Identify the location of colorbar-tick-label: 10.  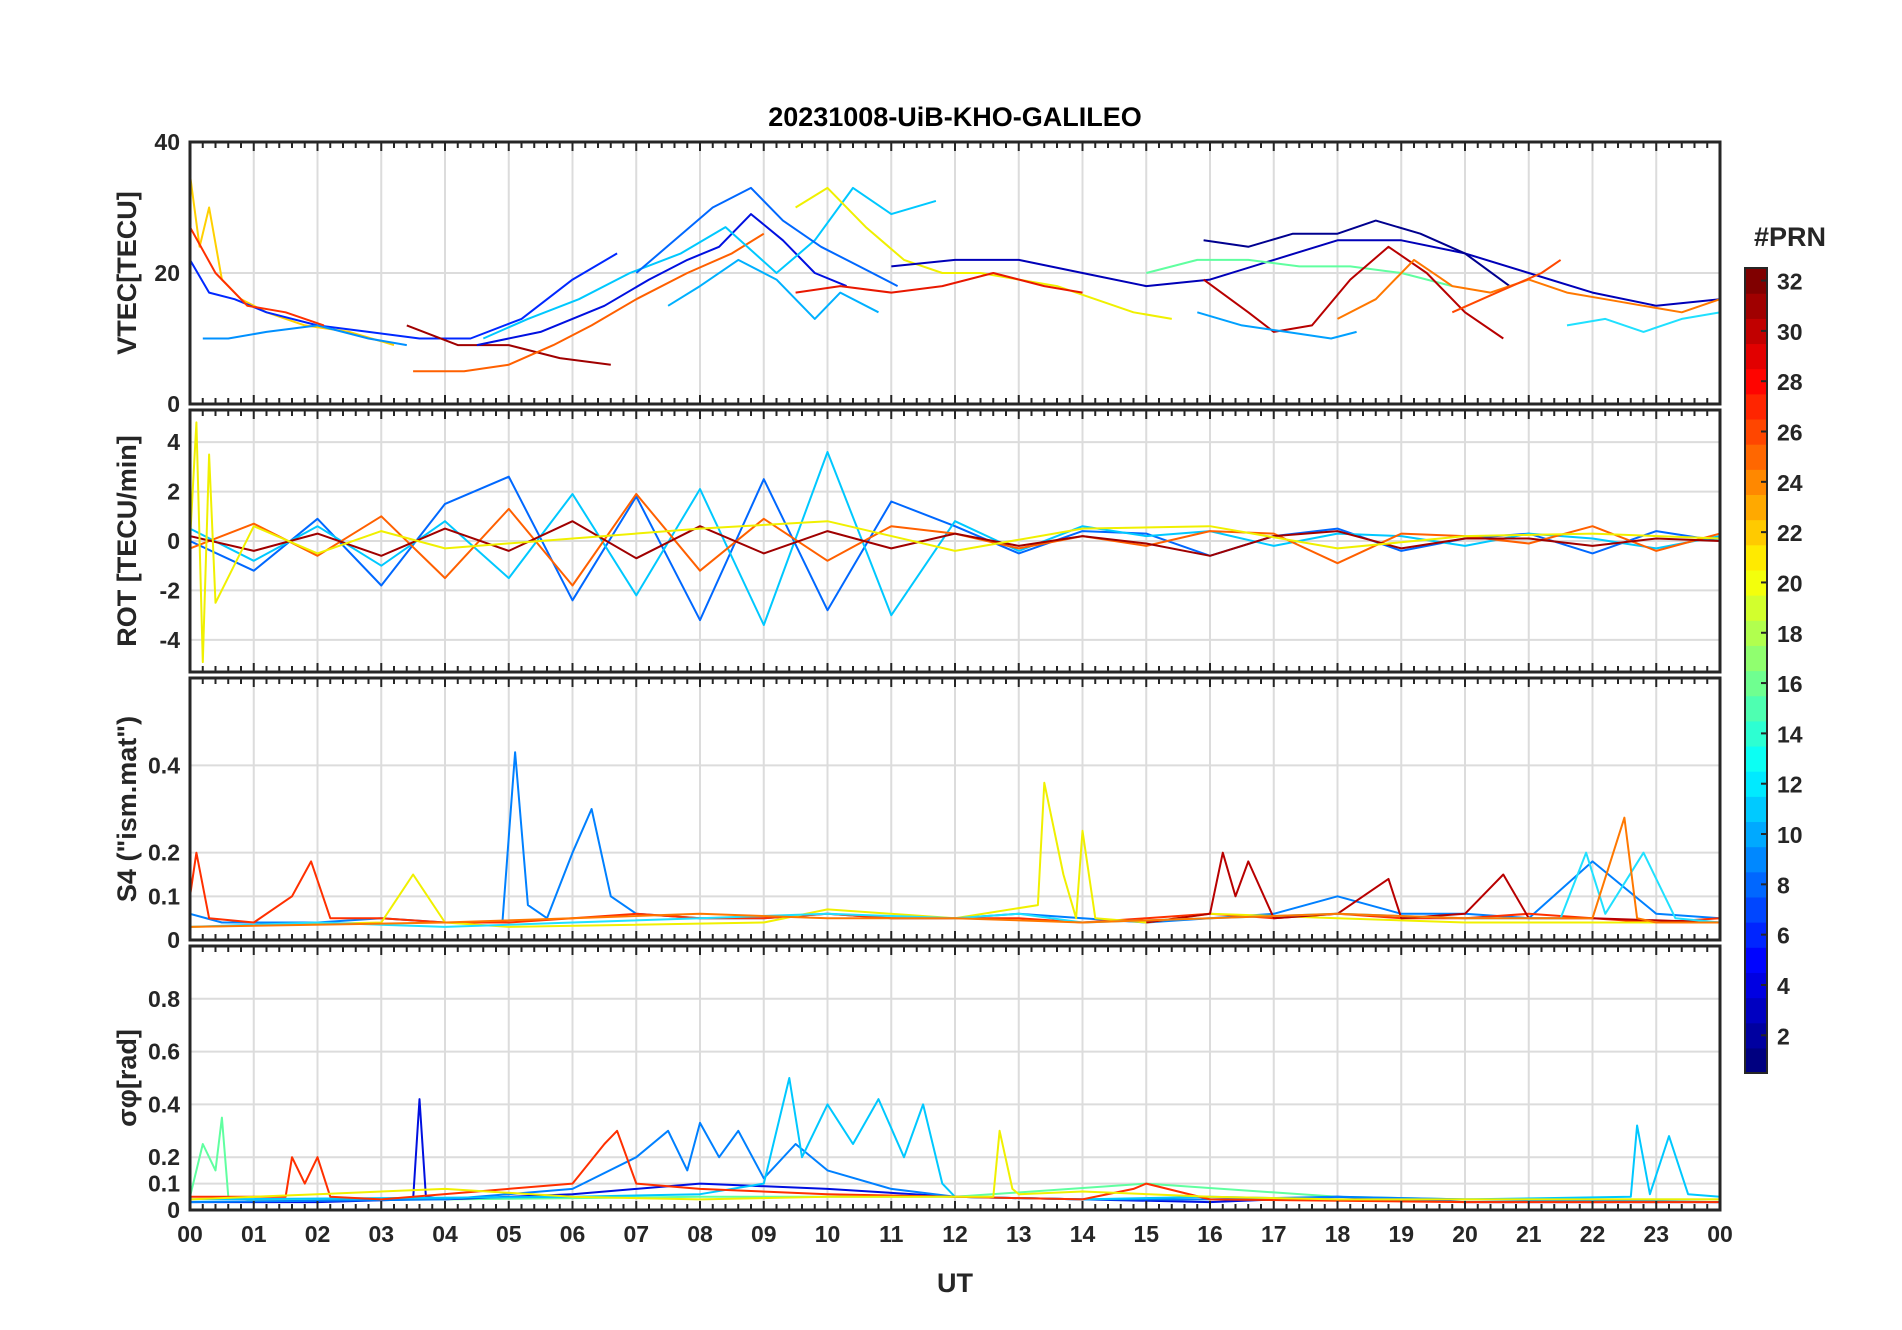
(1790, 835).